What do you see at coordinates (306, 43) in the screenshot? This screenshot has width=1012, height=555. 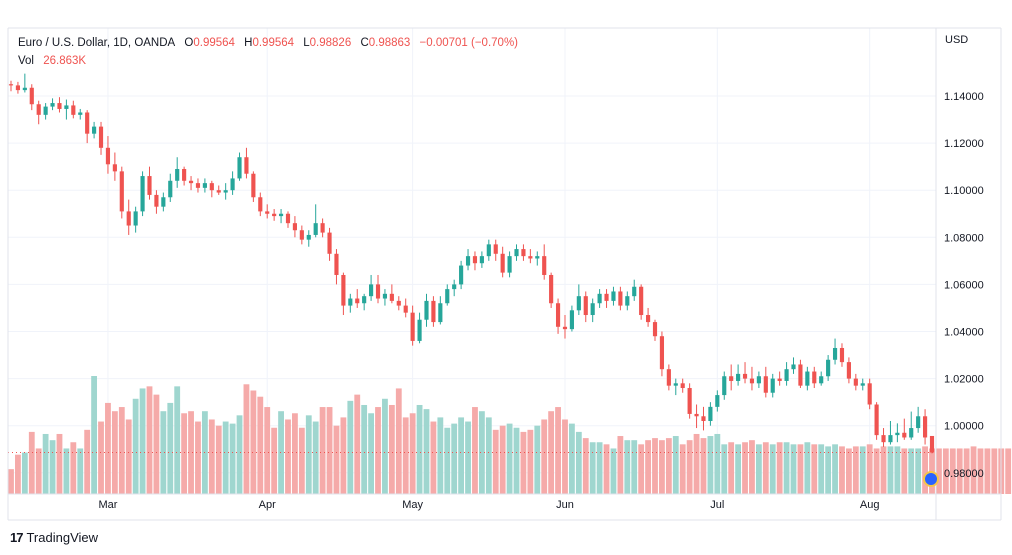 I see `low-label: L` at bounding box center [306, 43].